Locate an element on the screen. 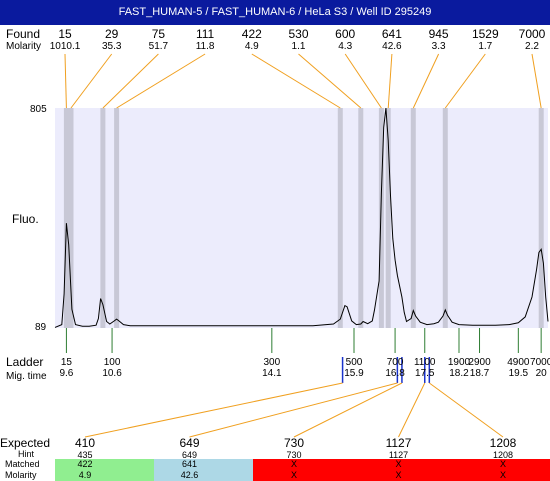  found-molarity: 51.7 is located at coordinates (158, 46).